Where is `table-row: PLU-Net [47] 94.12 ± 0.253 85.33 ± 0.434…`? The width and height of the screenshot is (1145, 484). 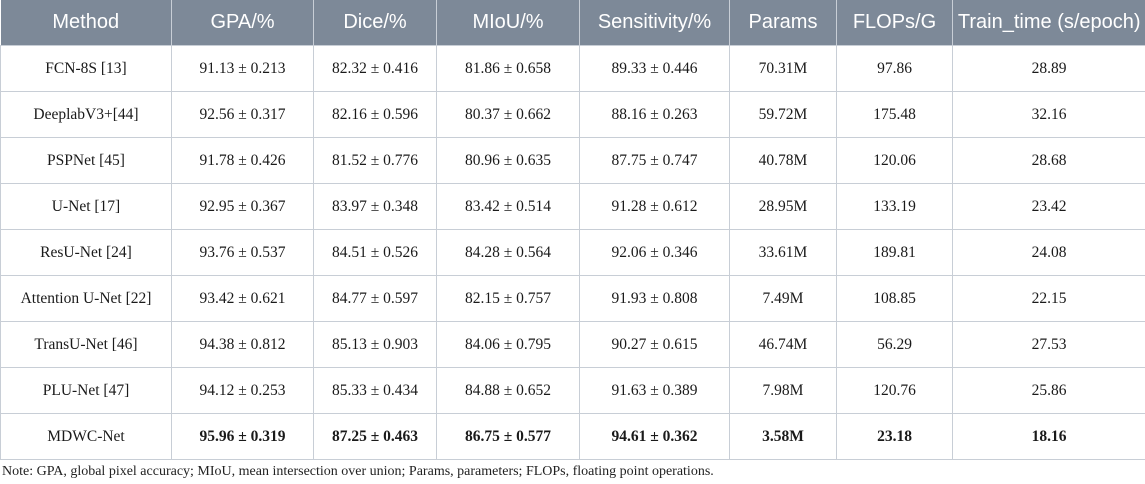
table-row: PLU-Net [47] 94.12 ± 0.253 85.33 ± 0.434… is located at coordinates (572, 390).